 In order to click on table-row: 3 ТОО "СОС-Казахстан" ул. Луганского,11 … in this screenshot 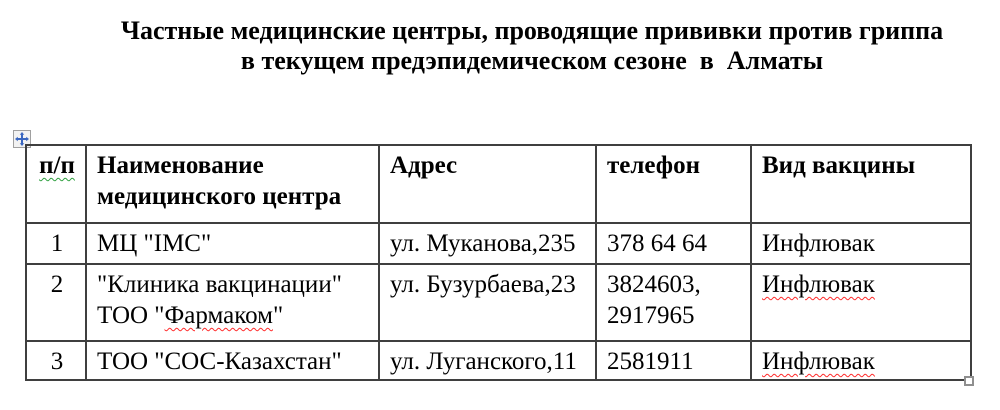, I will do `click(498, 360)`.